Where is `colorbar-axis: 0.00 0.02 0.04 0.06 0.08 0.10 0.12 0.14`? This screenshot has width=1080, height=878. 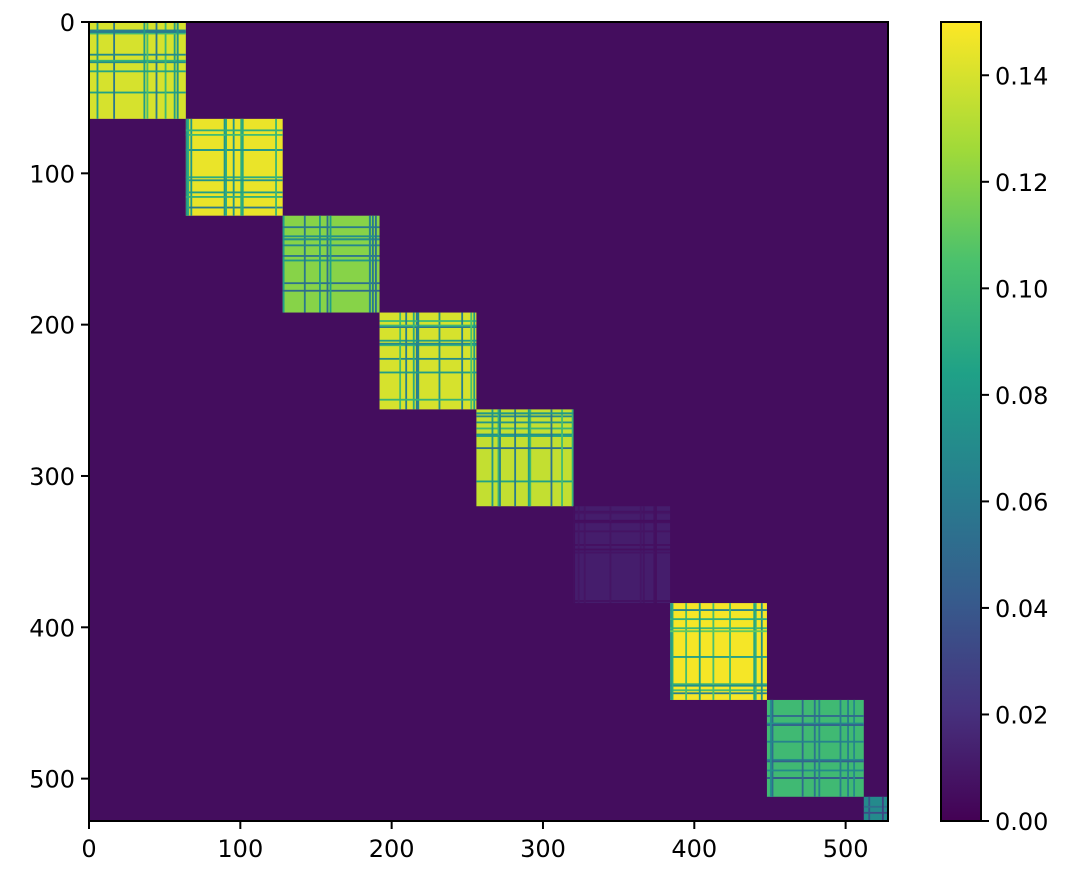 colorbar-axis: 0.00 0.02 0.04 0.06 0.08 0.10 0.12 0.14 is located at coordinates (1014, 449).